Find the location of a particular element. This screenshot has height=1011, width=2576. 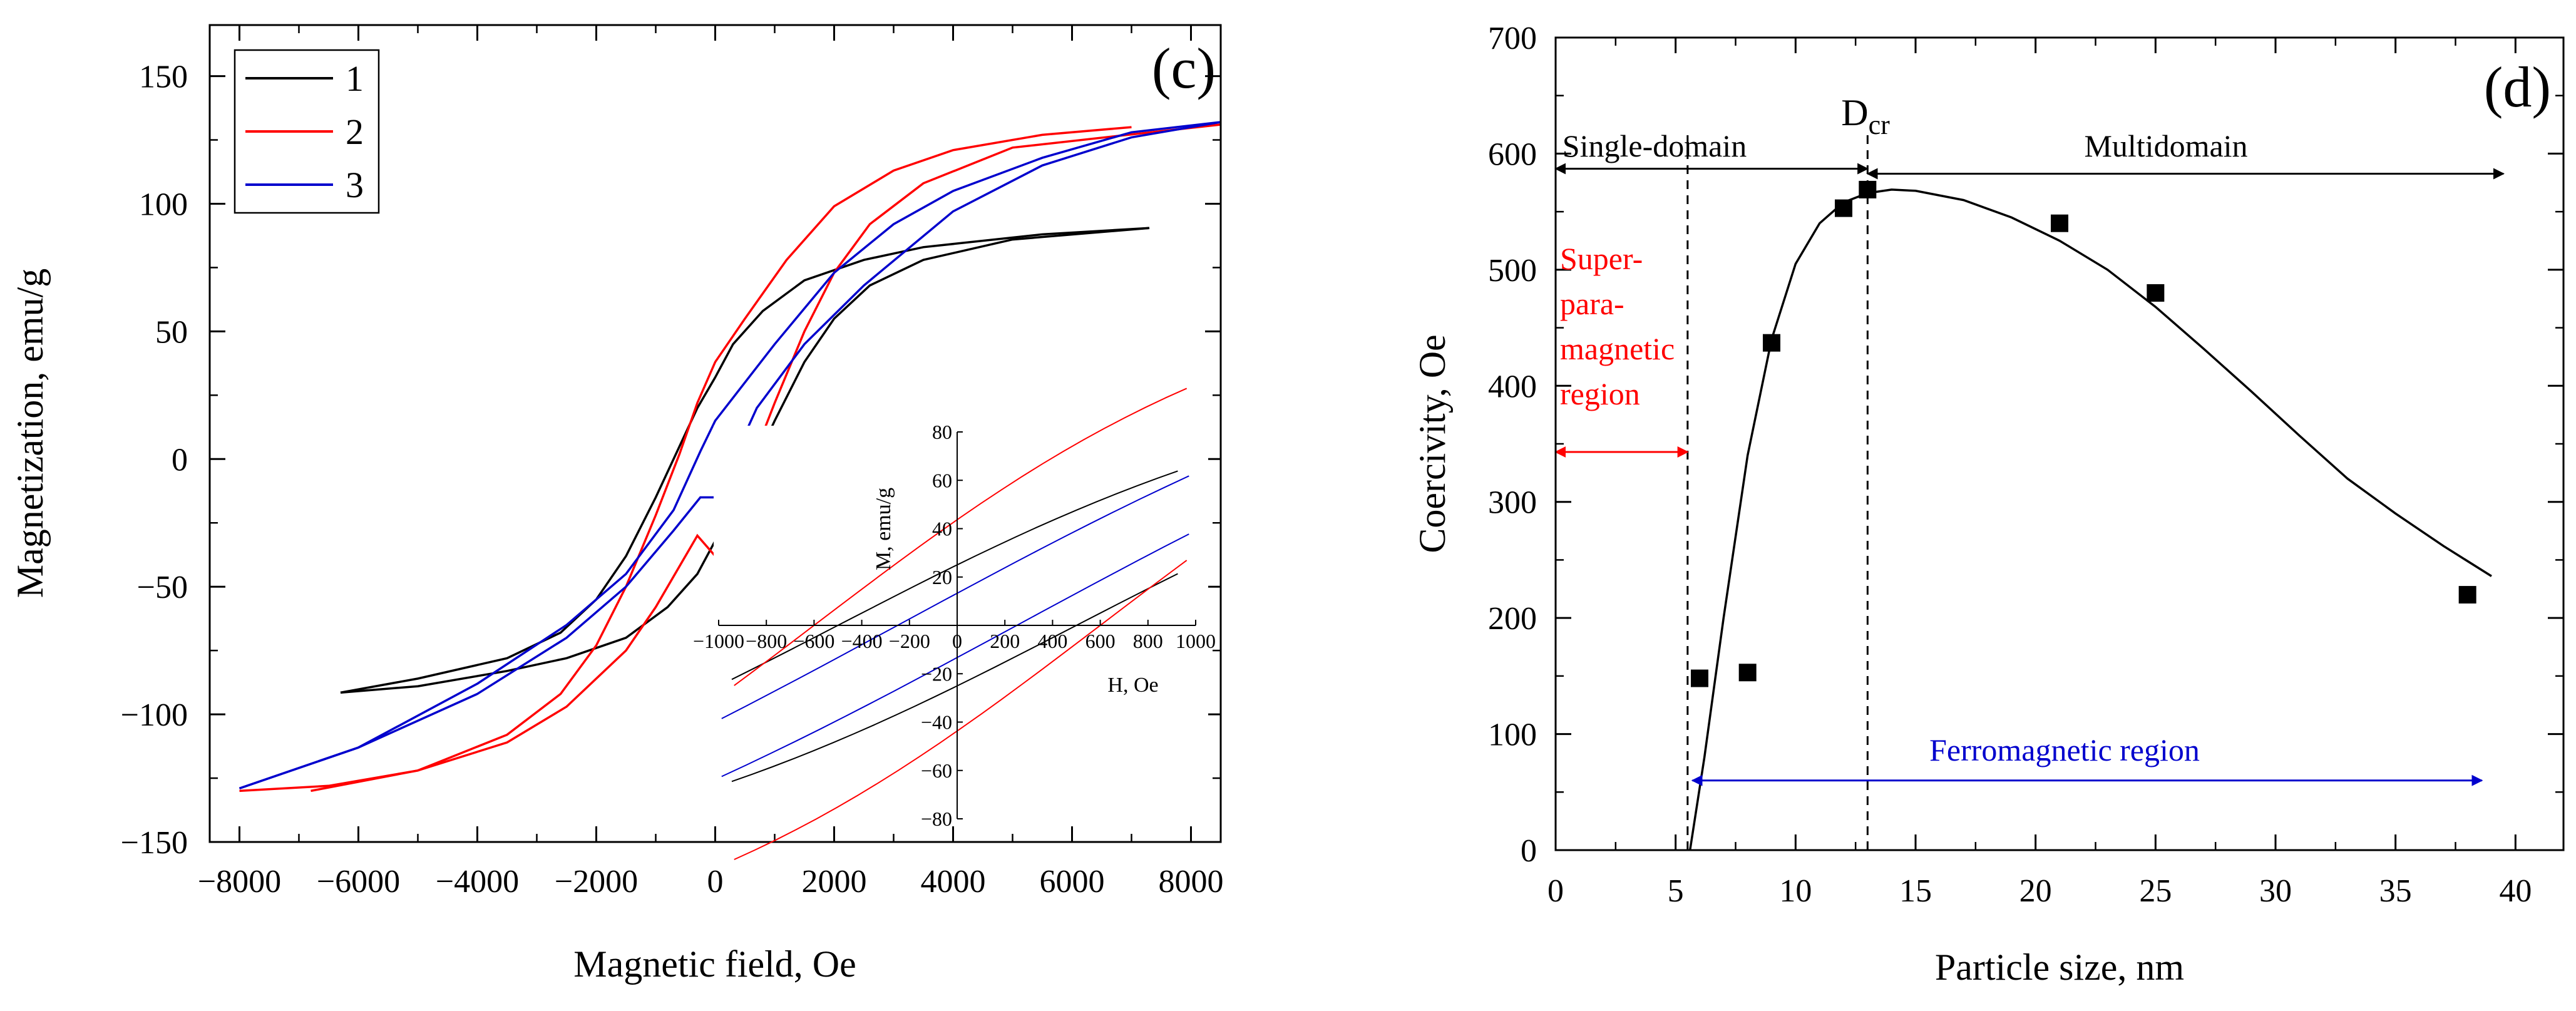

superpara-line-1: Super- is located at coordinates (1601, 258).